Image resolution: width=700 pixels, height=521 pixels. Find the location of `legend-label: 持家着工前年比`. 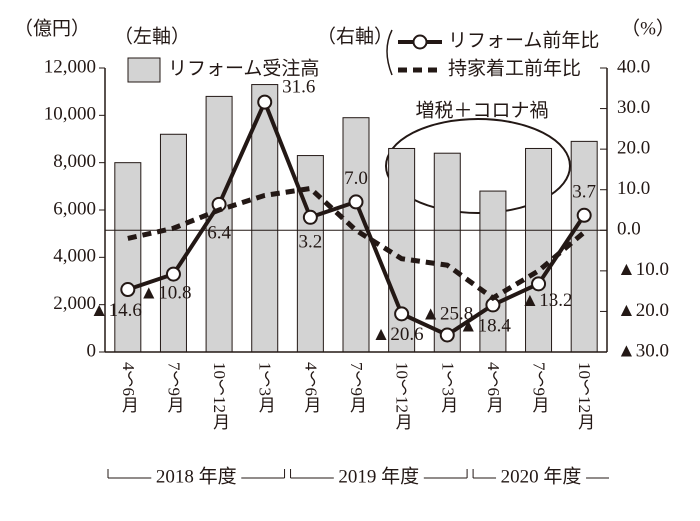

legend-label: 持家着工前年比 is located at coordinates (514, 68).